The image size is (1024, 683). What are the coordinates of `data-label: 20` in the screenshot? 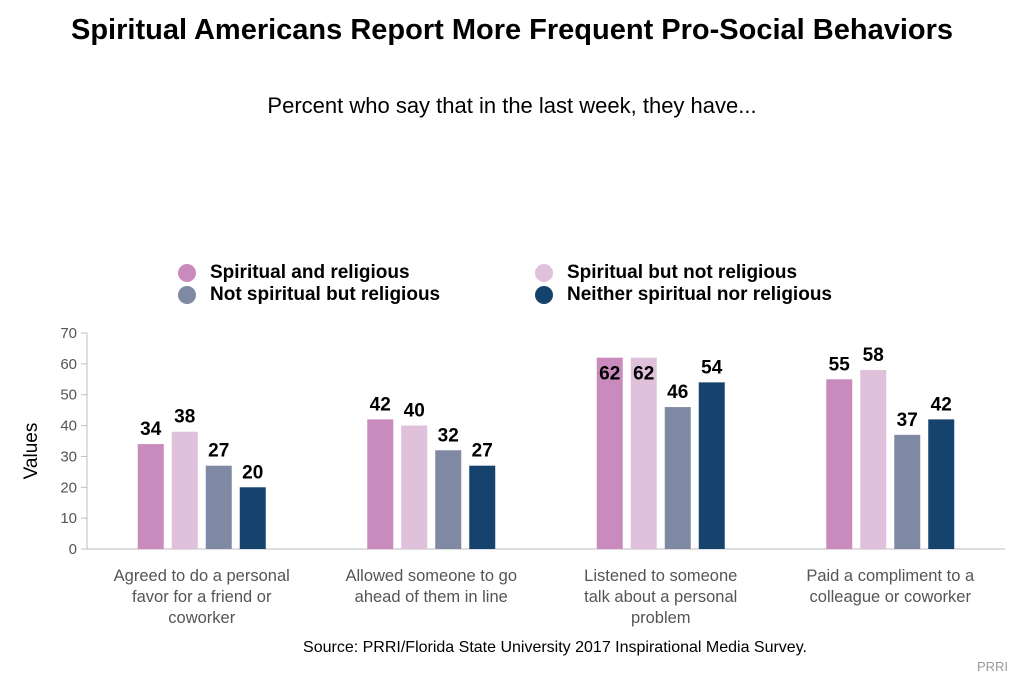 It's located at (252, 472).